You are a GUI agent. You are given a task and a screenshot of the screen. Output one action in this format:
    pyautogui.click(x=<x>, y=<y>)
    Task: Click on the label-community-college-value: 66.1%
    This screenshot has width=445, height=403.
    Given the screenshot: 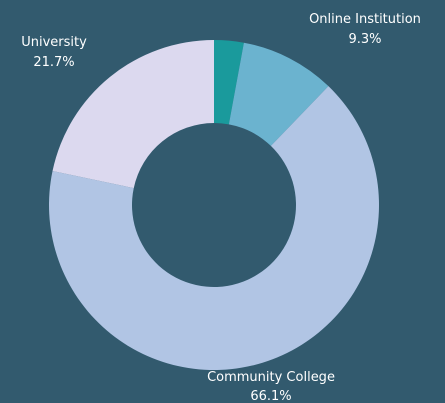 What is the action you would take?
    pyautogui.click(x=270, y=396)
    